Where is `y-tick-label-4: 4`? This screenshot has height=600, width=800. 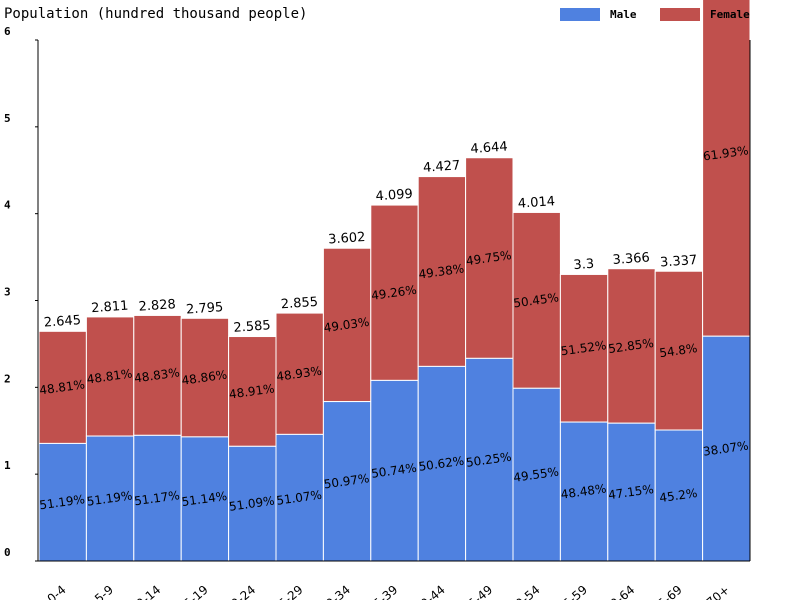 y-tick-label-4: 4 is located at coordinates (7, 205).